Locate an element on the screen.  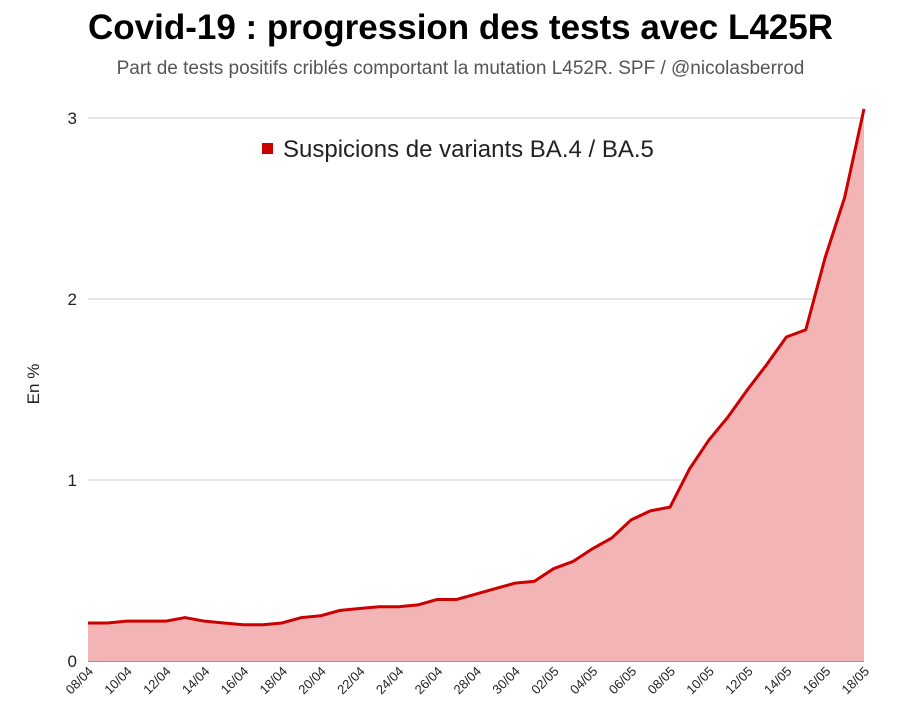
x-tick-label: 04/05 is located at coordinates (584, 681).